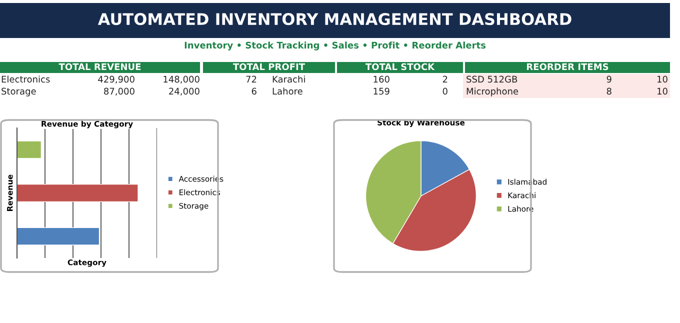 This screenshot has height=323, width=680. What do you see at coordinates (268, 66) in the screenshot?
I see `text: TOTAL PROFIT` at bounding box center [268, 66].